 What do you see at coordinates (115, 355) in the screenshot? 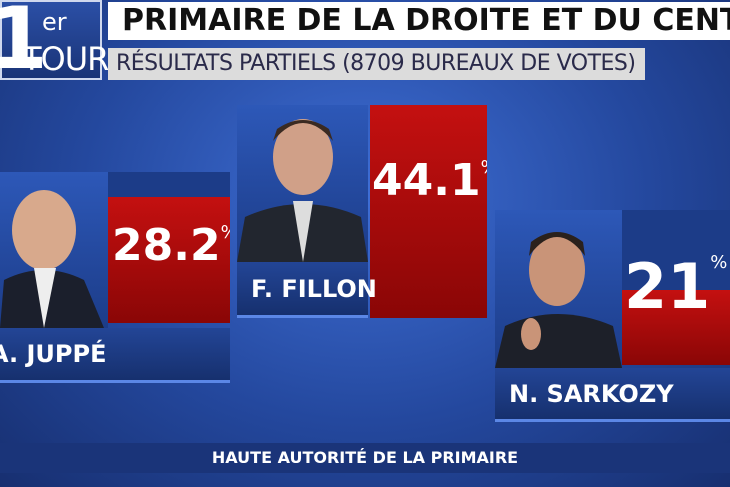
I see `candidate-name: A. JUPPÉ` at bounding box center [115, 355].